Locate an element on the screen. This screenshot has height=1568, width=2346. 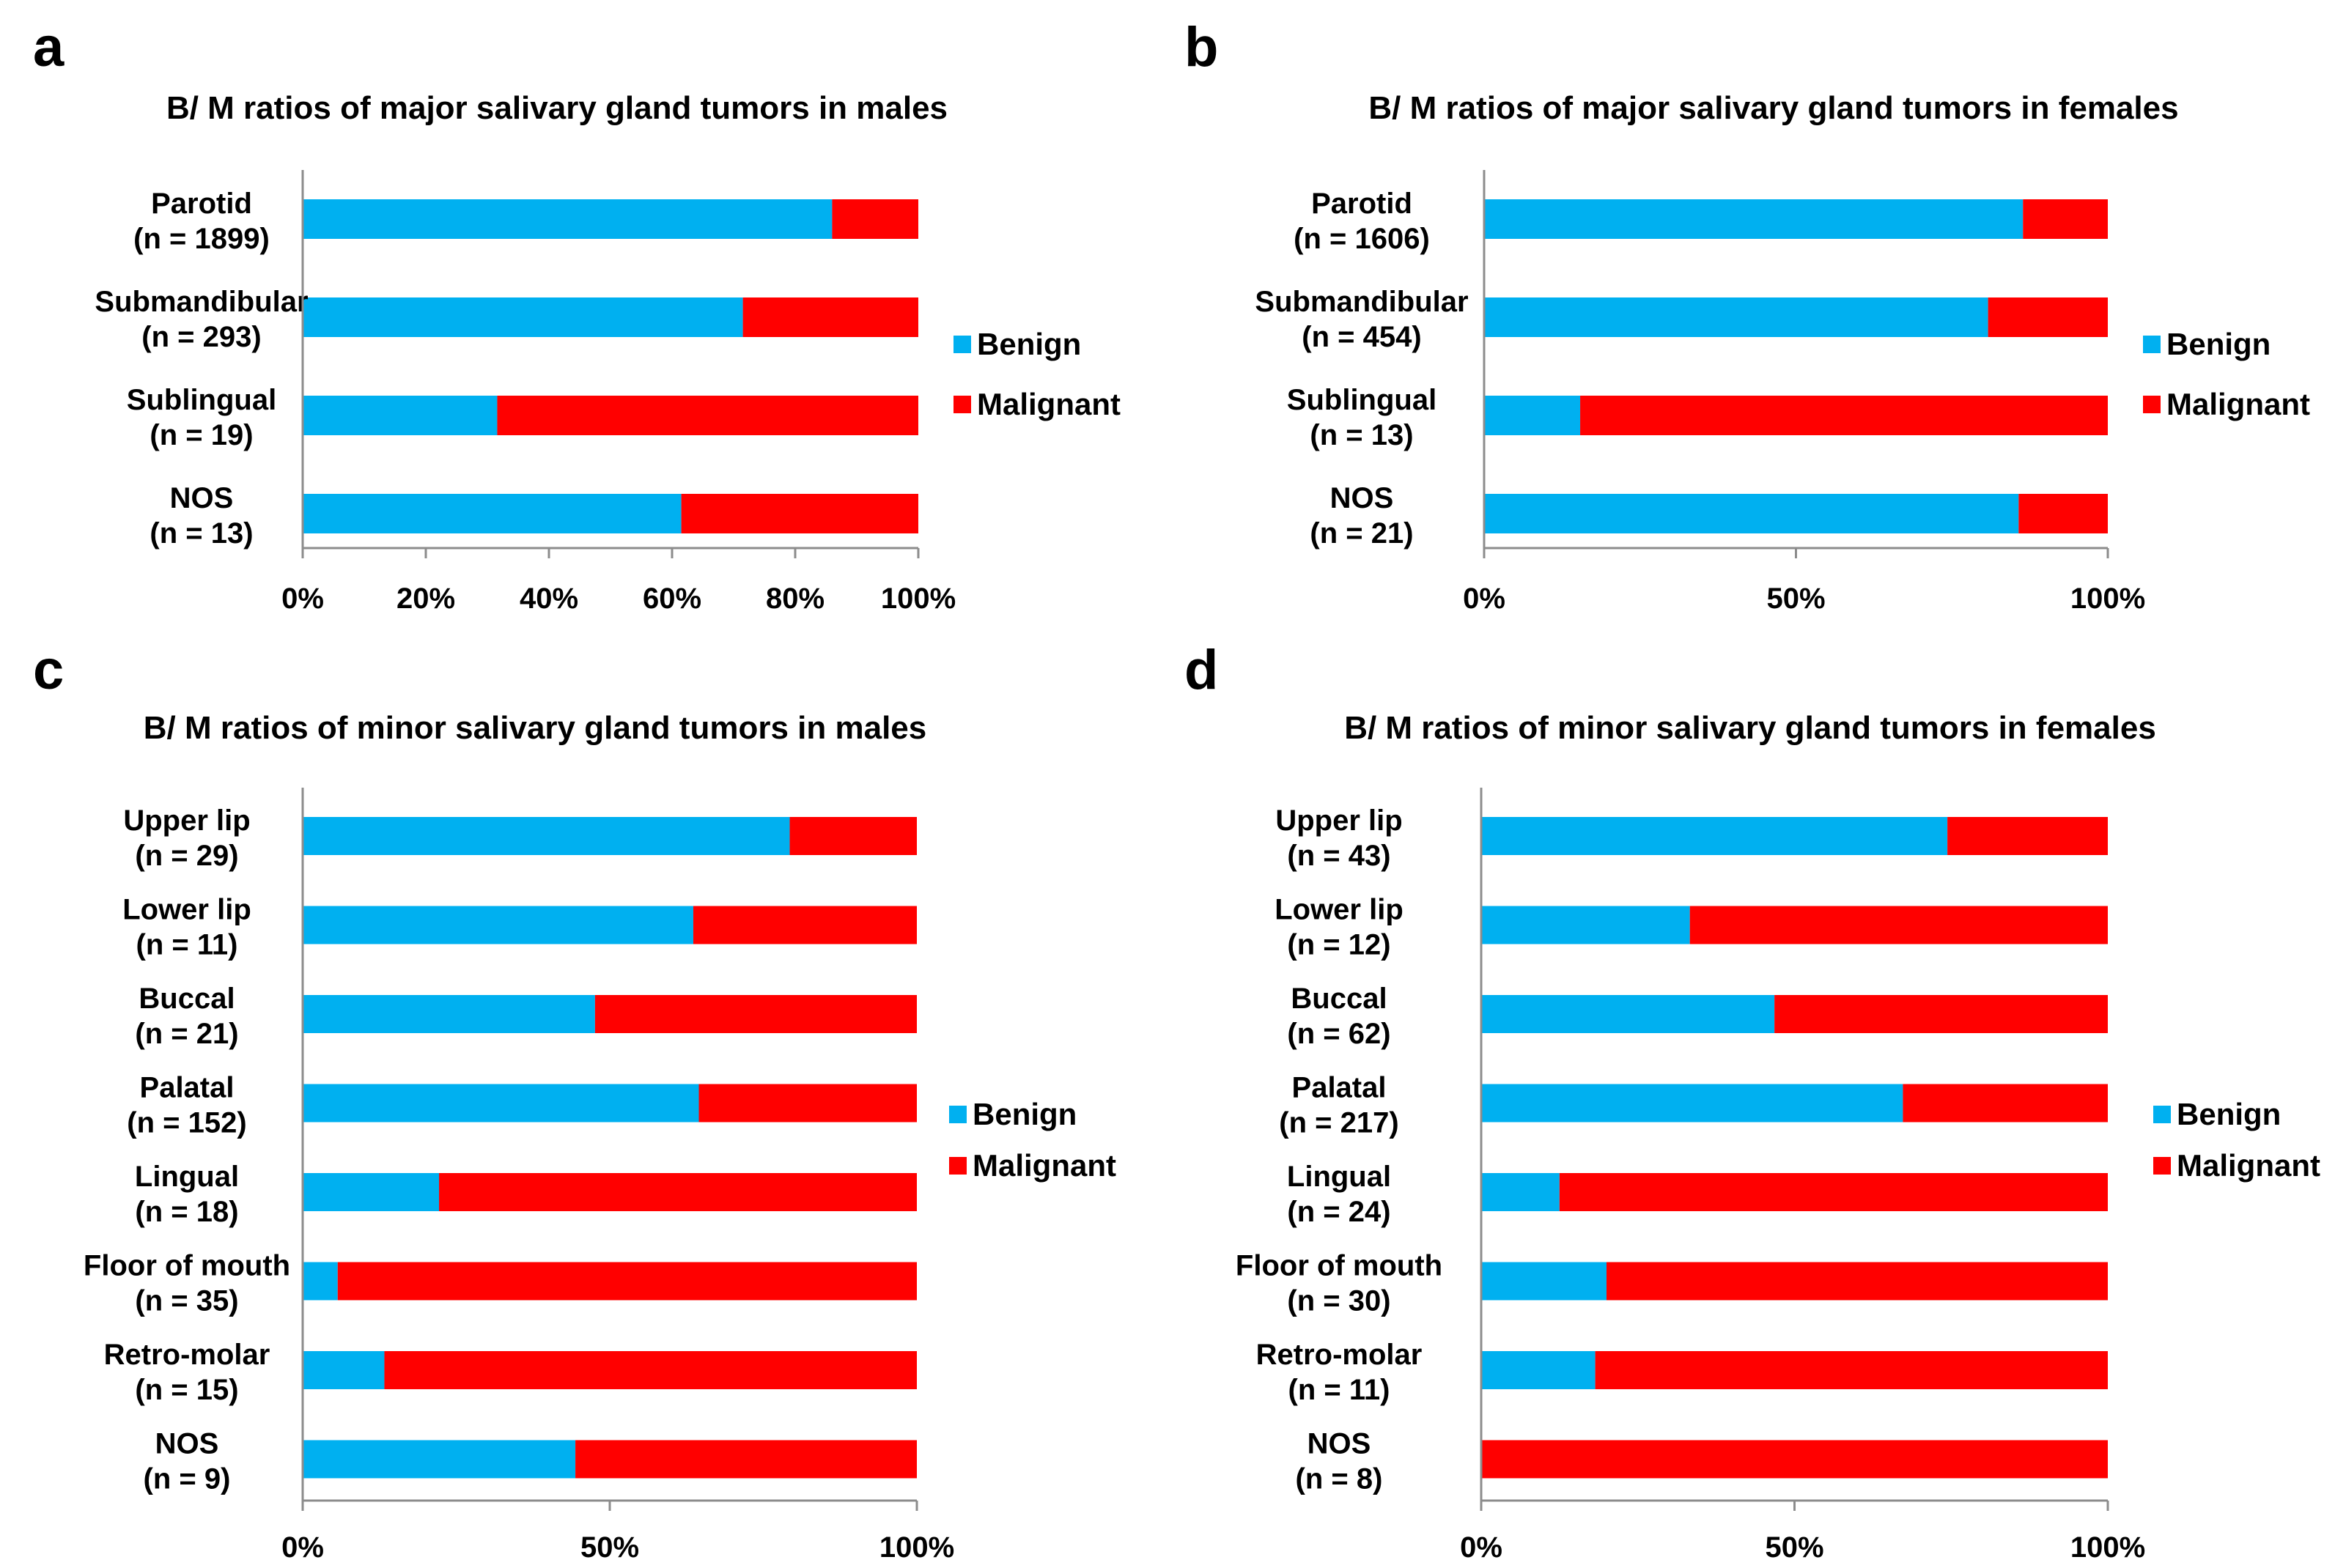
panel-letter: a is located at coordinates (49, 47).